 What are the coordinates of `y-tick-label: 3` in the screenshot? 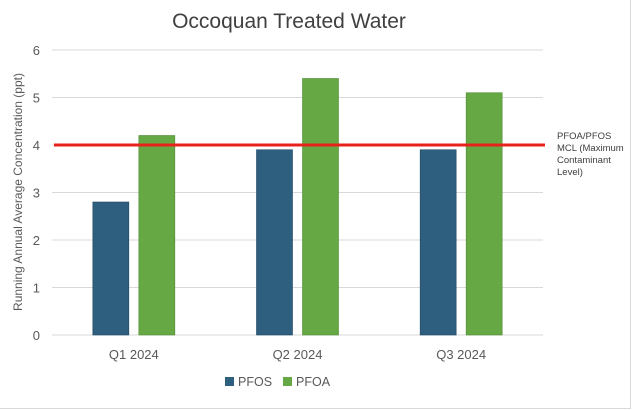 It's located at (36, 193).